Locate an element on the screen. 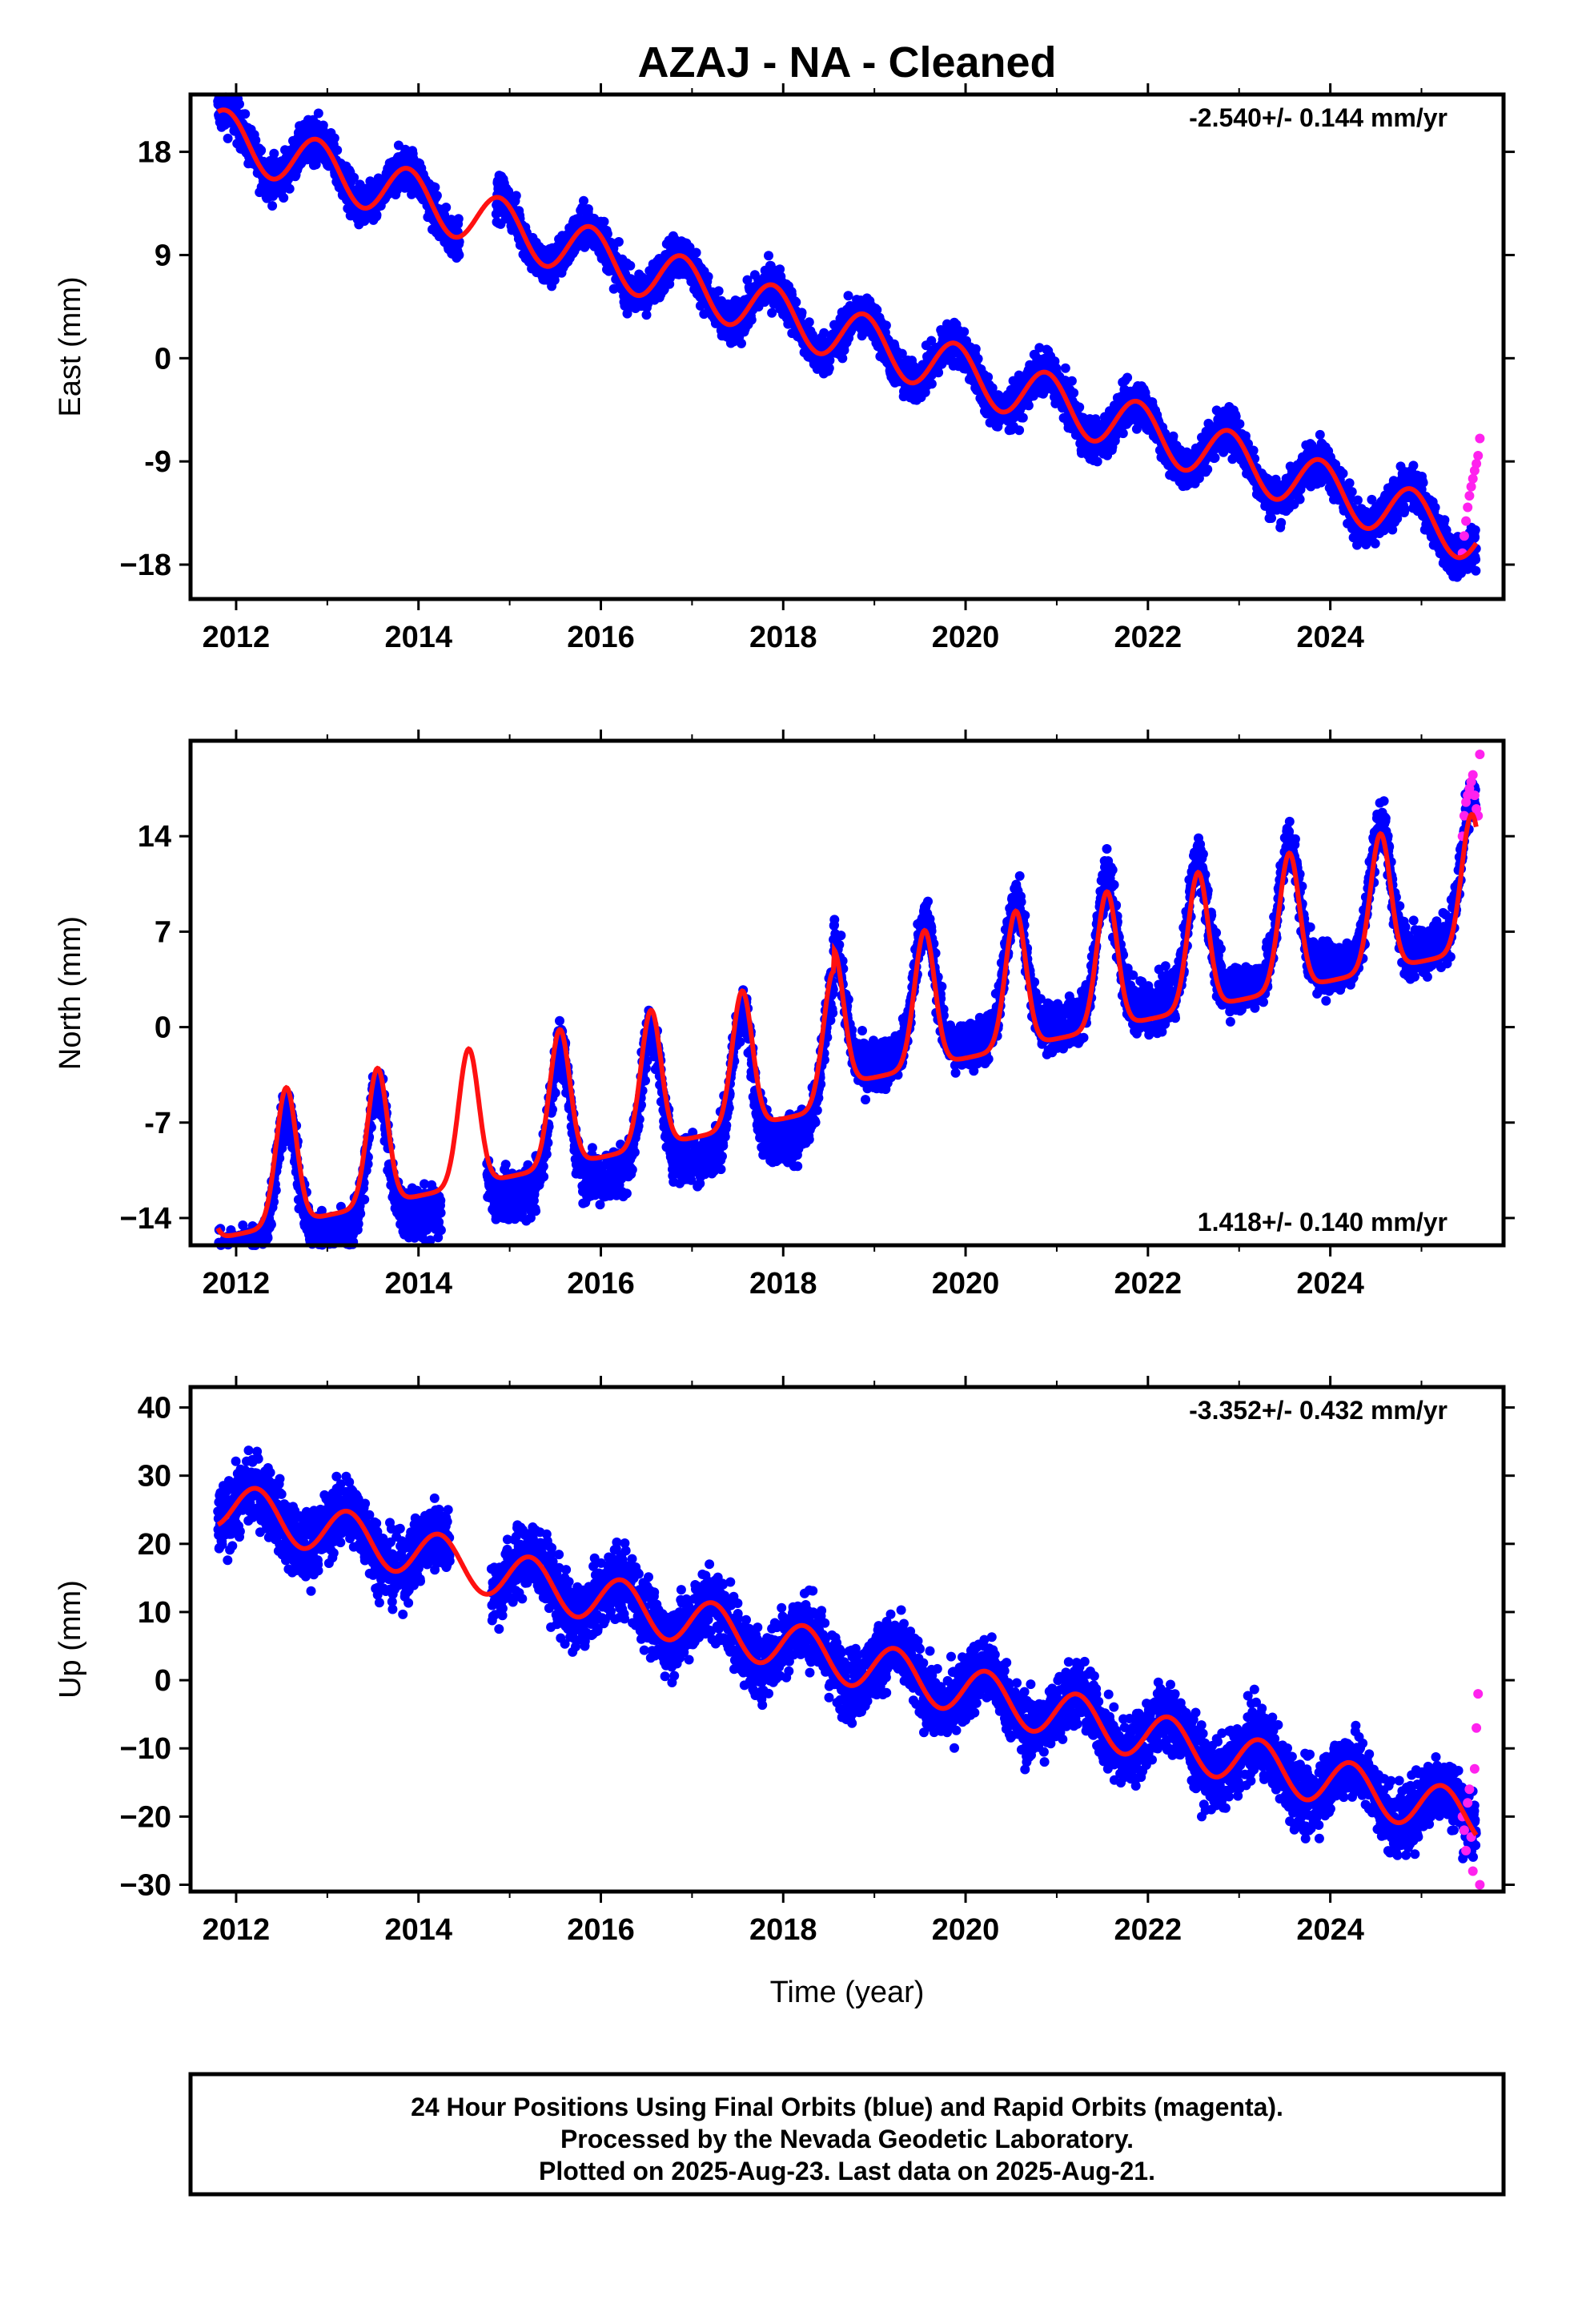  y-tick-label: 0 is located at coordinates (163, 359).